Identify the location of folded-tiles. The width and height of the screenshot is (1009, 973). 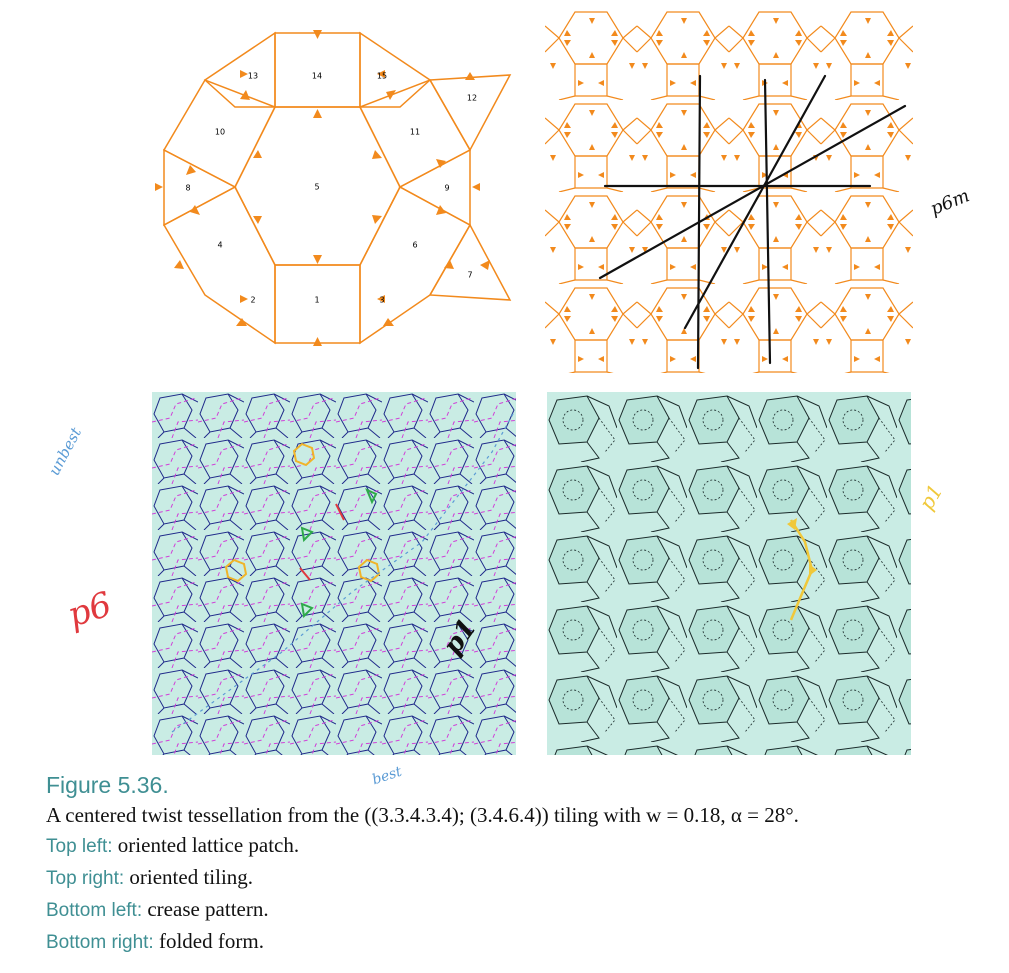
(729, 573).